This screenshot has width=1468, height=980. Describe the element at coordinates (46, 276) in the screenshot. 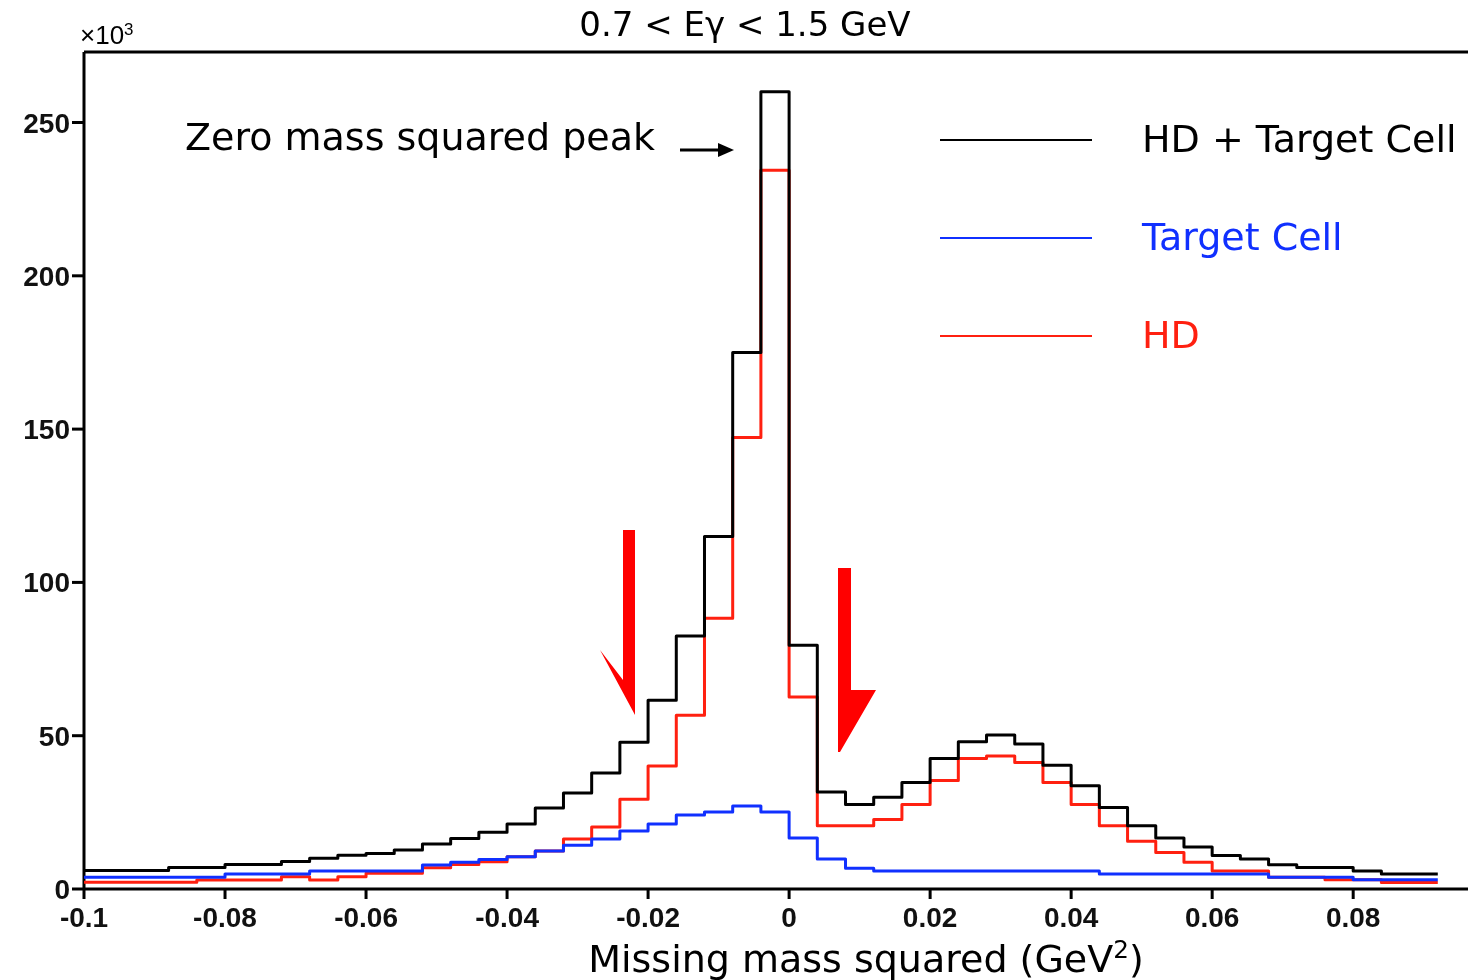

I see `y-tick-label: 200` at that location.